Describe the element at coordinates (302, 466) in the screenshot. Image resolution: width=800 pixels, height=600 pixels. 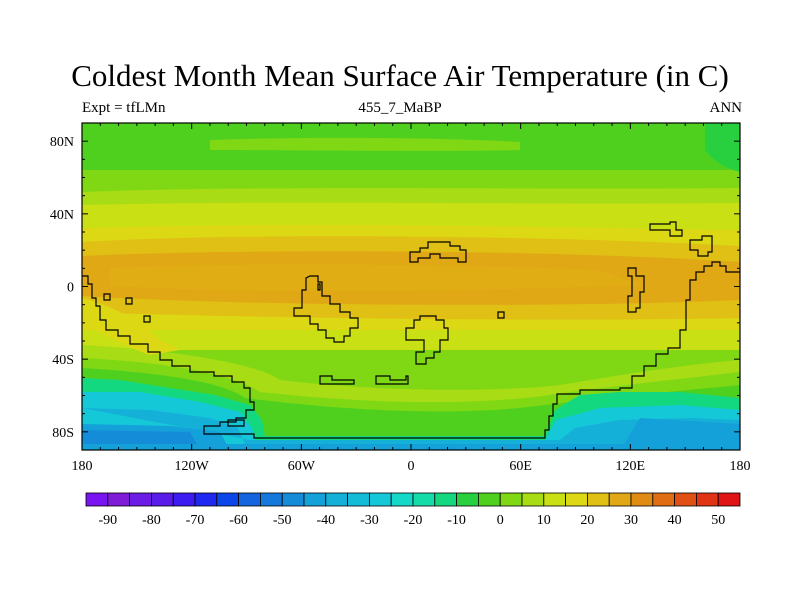
I see `lon-tick-label: 60W` at that location.